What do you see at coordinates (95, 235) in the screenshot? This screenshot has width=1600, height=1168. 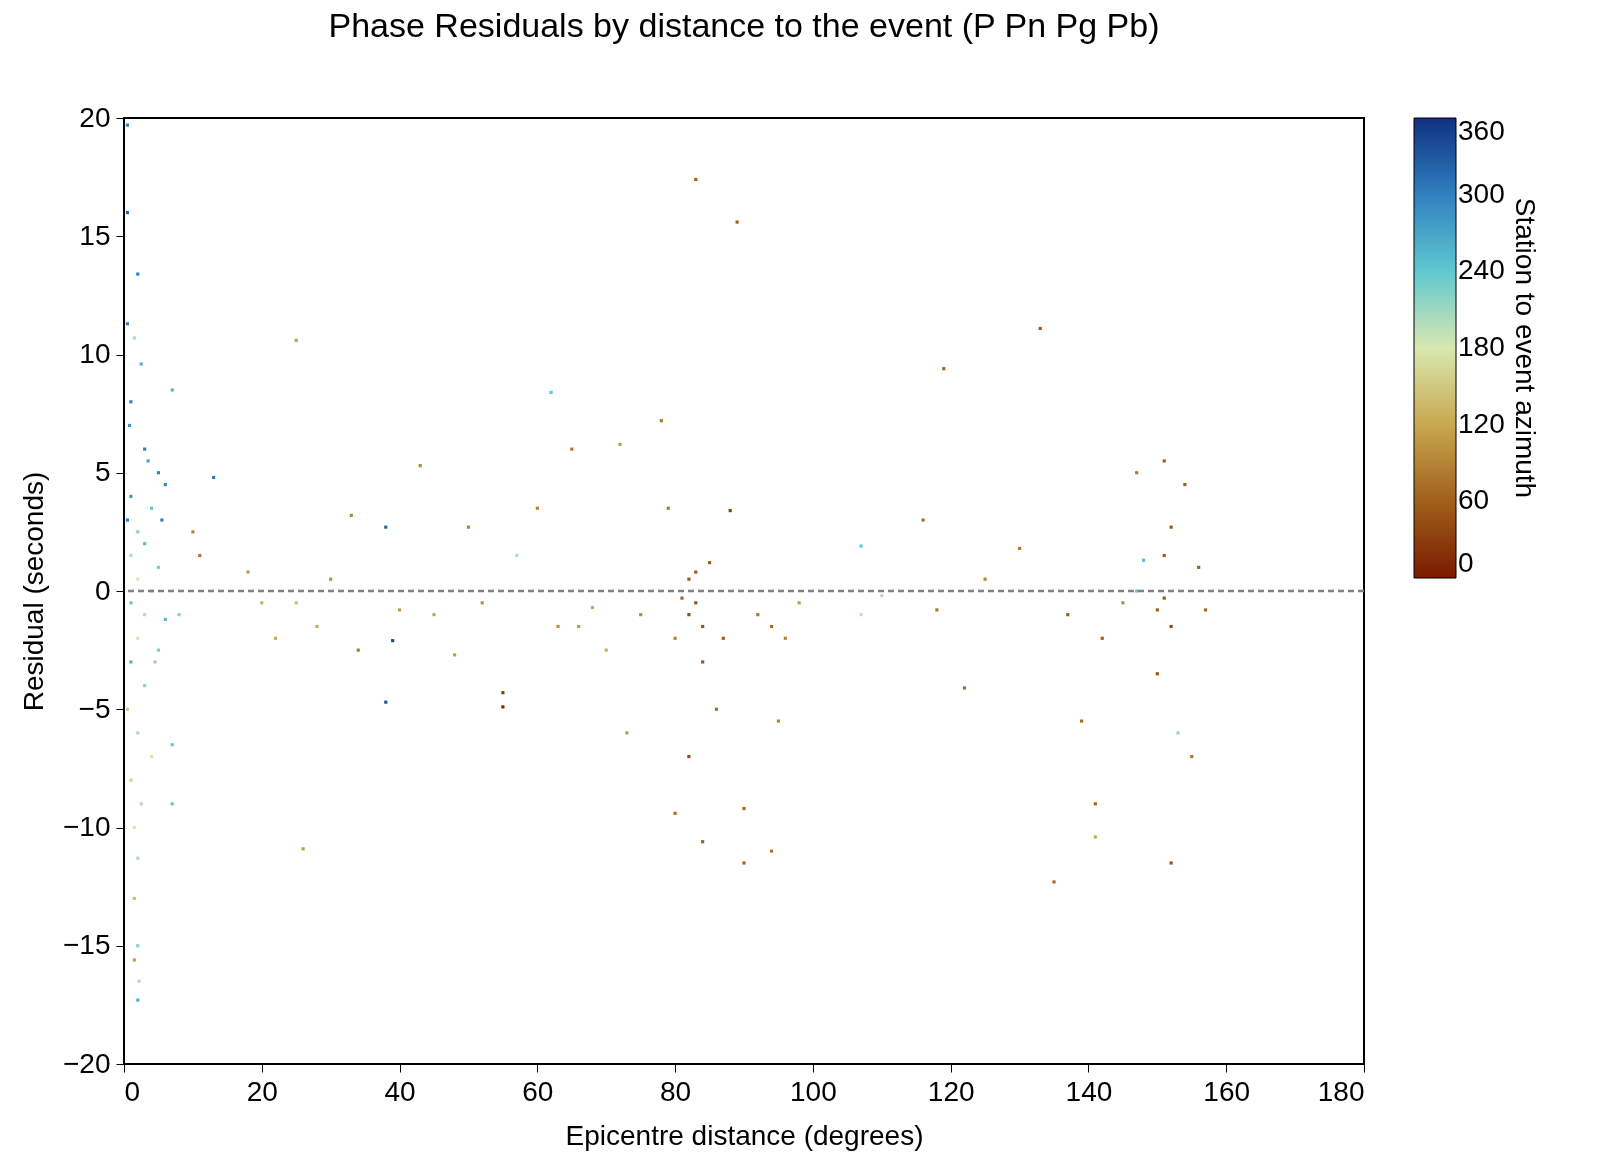 I see `y-tick-label: 15` at bounding box center [95, 235].